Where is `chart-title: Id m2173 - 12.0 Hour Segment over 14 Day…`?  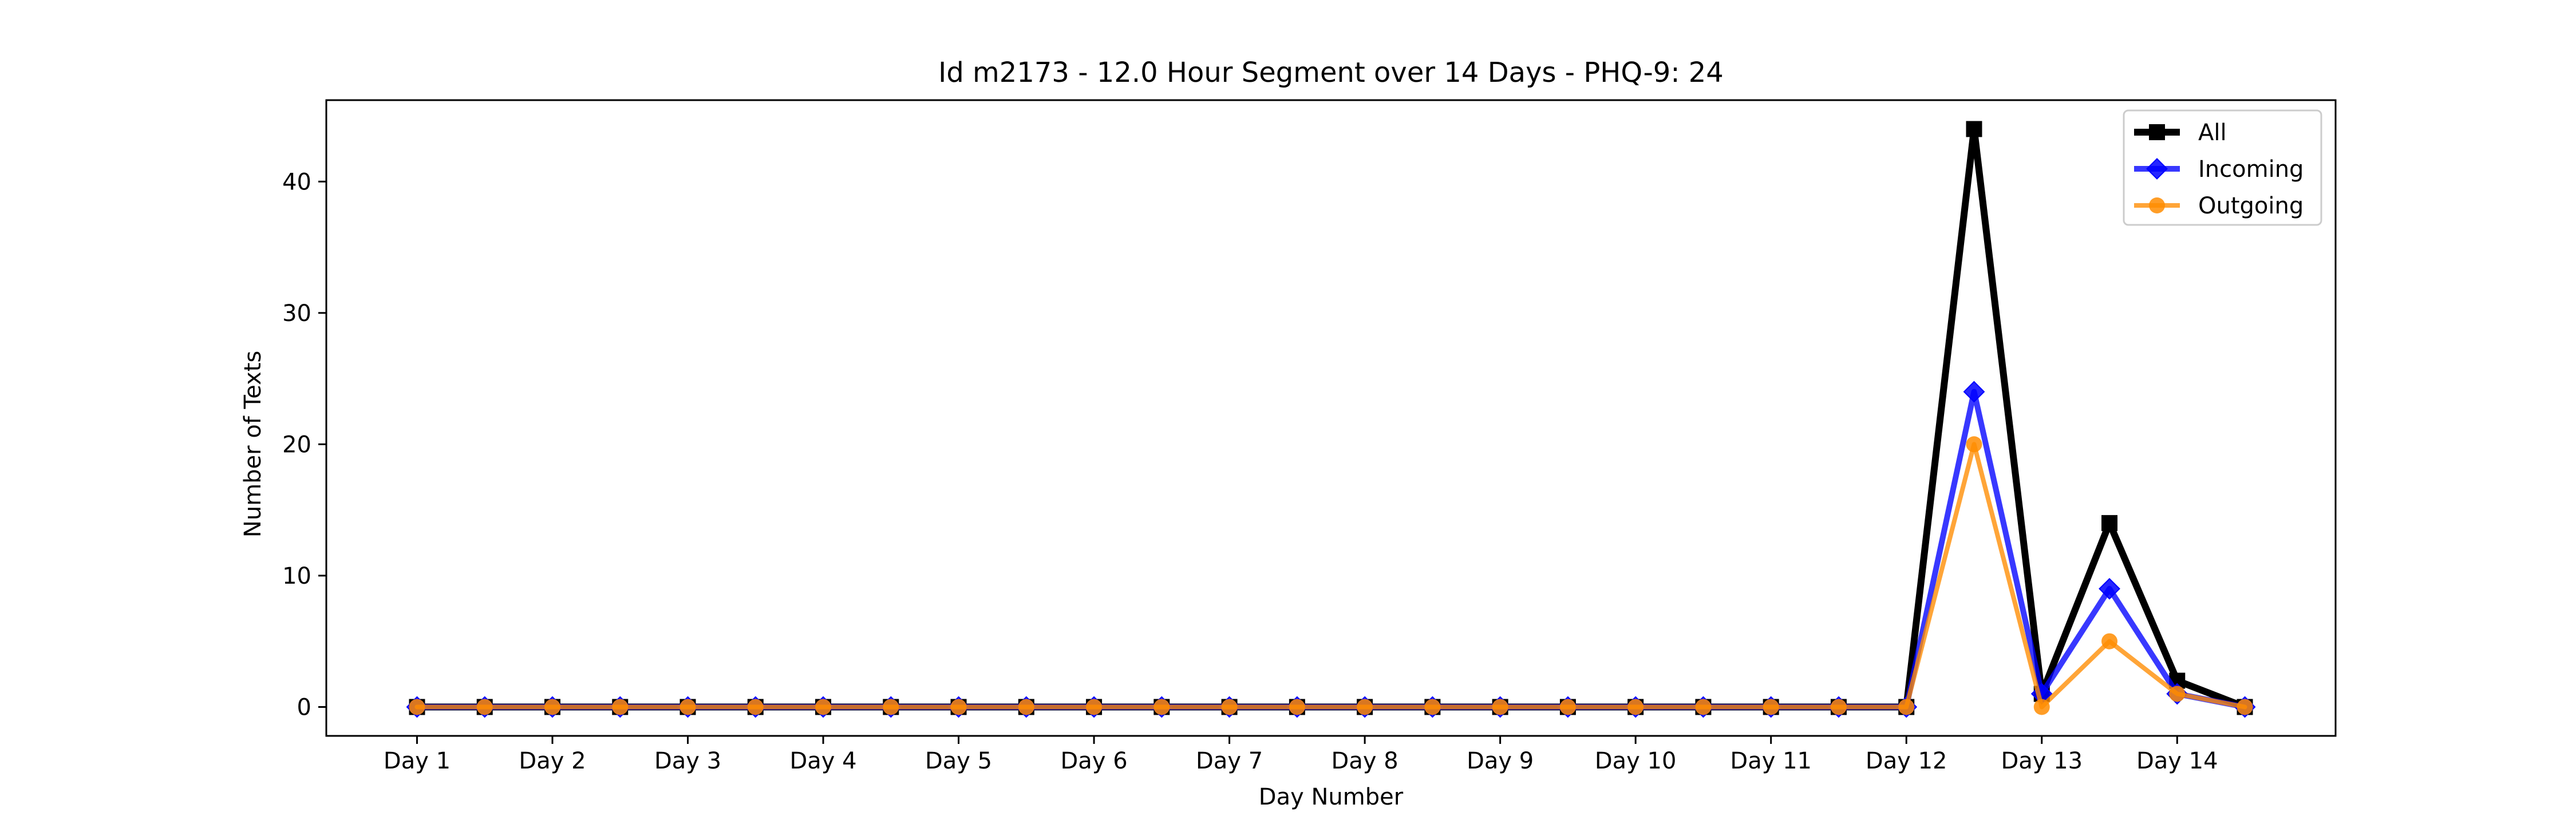
chart-title: Id m2173 - 12.0 Hour Segment over 14 Day… is located at coordinates (1331, 73).